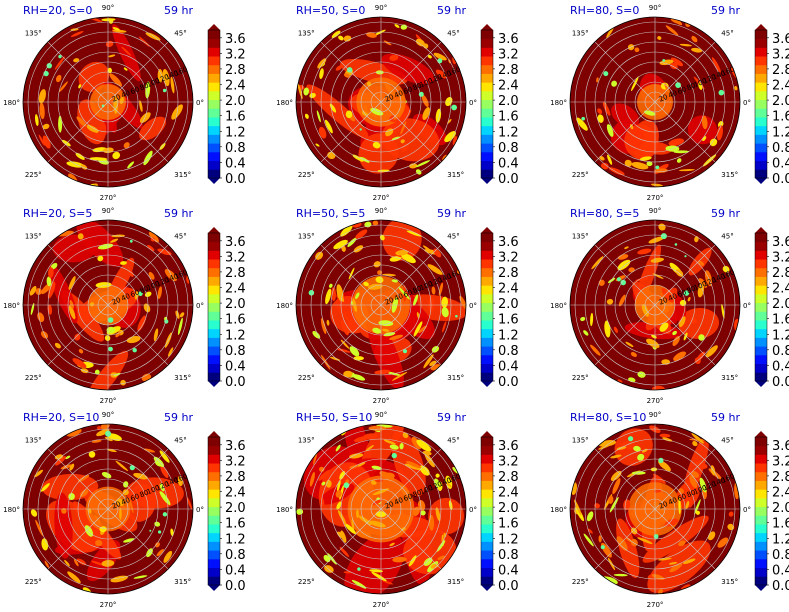 The image size is (789, 612). What do you see at coordinates (235, 461) in the screenshot?
I see `colorbar-tick-label: 3.2` at bounding box center [235, 461].